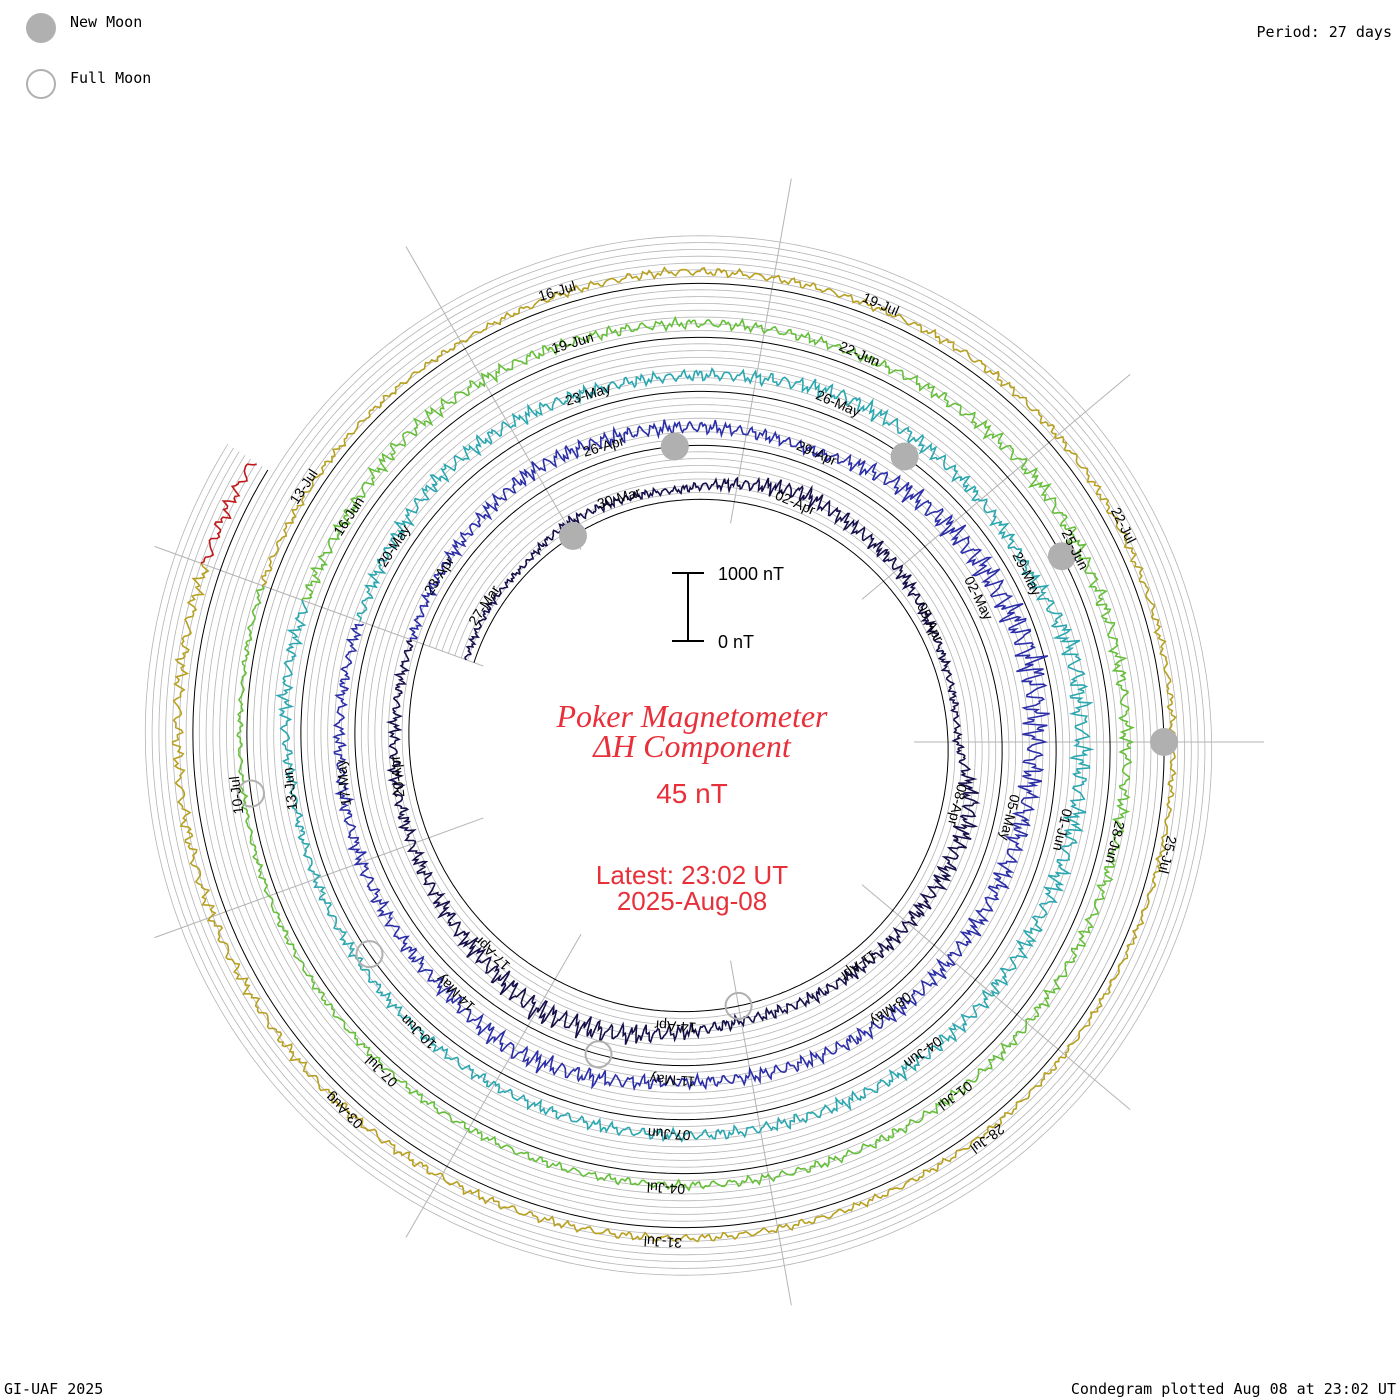 This screenshot has width=1400, height=1400. What do you see at coordinates (923, 1052) in the screenshot?
I see `day-label-04-Jun: 04-Jun` at bounding box center [923, 1052].